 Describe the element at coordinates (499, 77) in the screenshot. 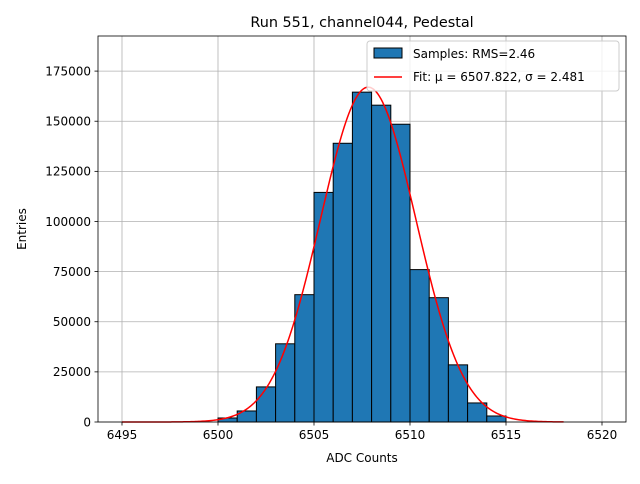

I see `legend-fit-label: Fit: μ = 6507.822, σ = 2.481` at that location.